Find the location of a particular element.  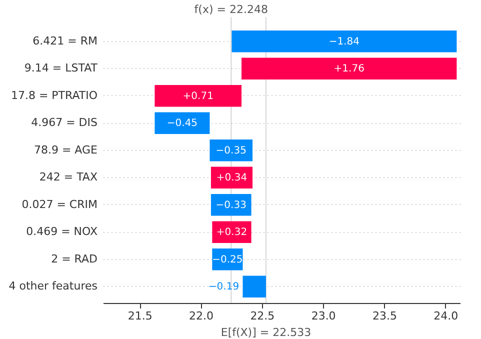

y-tick-label: 4 other features is located at coordinates (53, 286).